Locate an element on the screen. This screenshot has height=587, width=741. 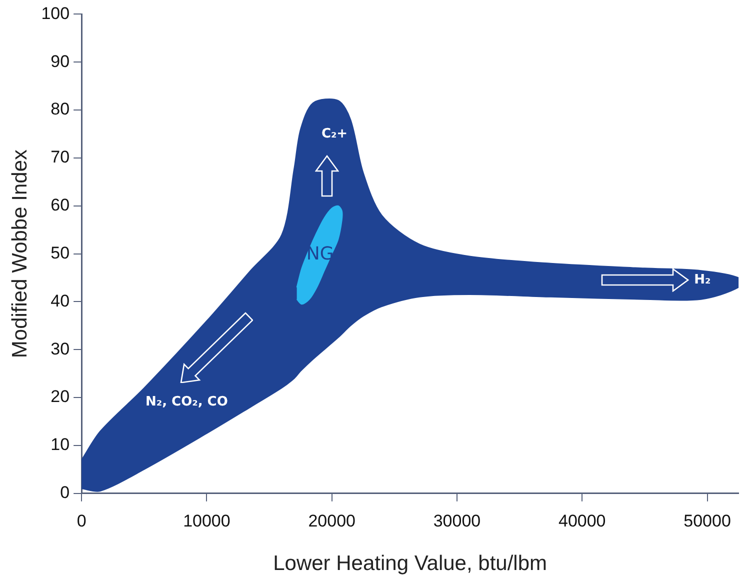
y-tick-label: 40 is located at coordinates (60, 300).